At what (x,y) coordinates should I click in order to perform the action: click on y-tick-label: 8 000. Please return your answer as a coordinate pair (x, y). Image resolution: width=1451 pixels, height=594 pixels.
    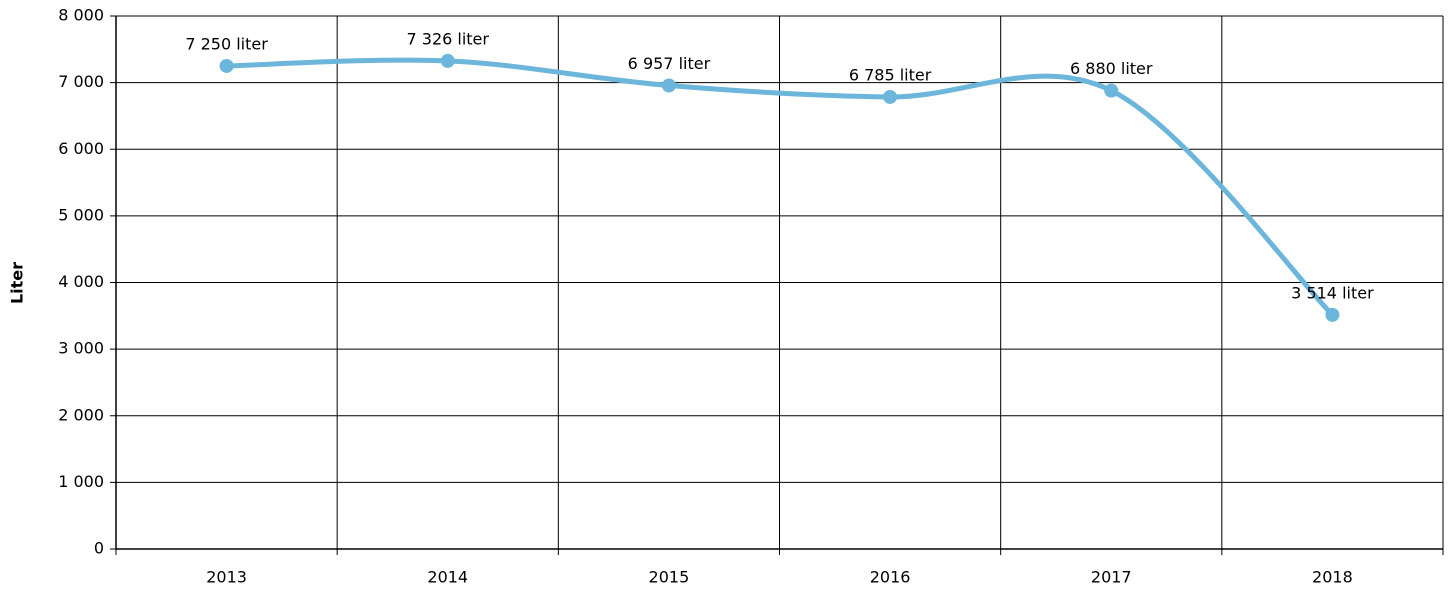
    Looking at the image, I should click on (81, 15).